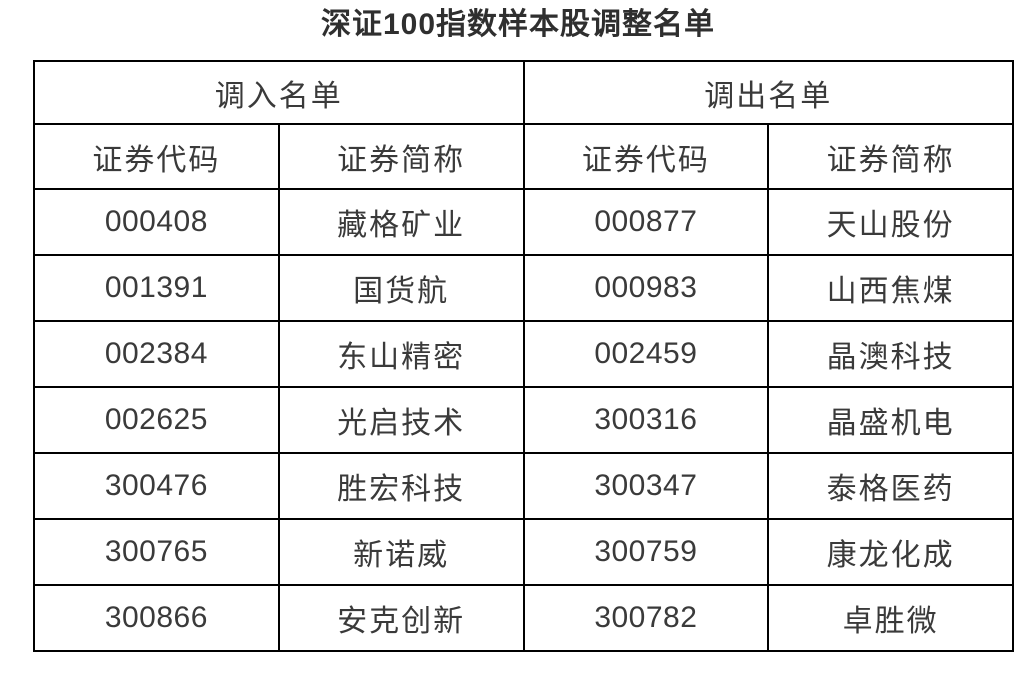  What do you see at coordinates (518, 24) in the screenshot?
I see `page-title: 深证100指数样本股调整名单` at bounding box center [518, 24].